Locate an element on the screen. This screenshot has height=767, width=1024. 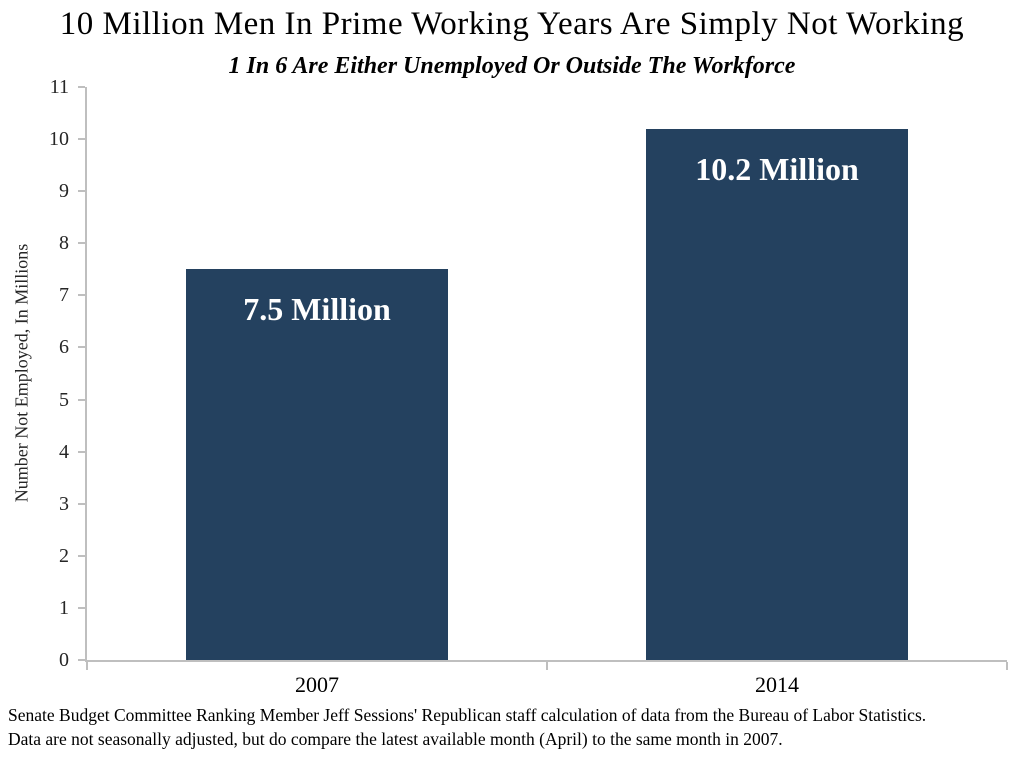
y-tick-label: 1 is located at coordinates (64, 607).